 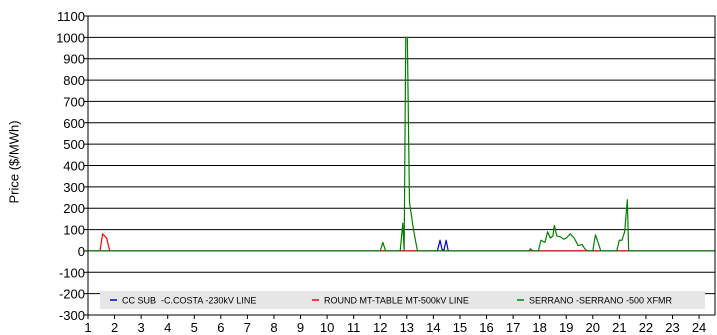 What do you see at coordinates (566, 327) in the screenshot?
I see `x-tick-label: 19` at bounding box center [566, 327].